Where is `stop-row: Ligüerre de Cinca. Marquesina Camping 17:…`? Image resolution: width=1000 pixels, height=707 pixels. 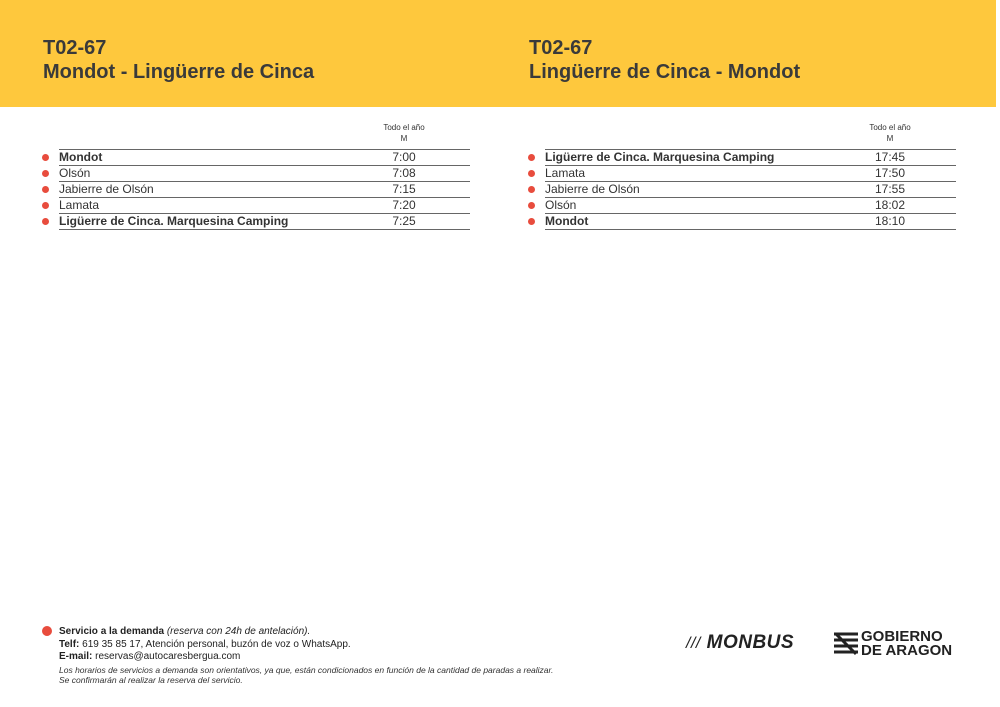
stop-row: Ligüerre de Cinca. Marquesina Camping 17:… is located at coordinates (742, 157).